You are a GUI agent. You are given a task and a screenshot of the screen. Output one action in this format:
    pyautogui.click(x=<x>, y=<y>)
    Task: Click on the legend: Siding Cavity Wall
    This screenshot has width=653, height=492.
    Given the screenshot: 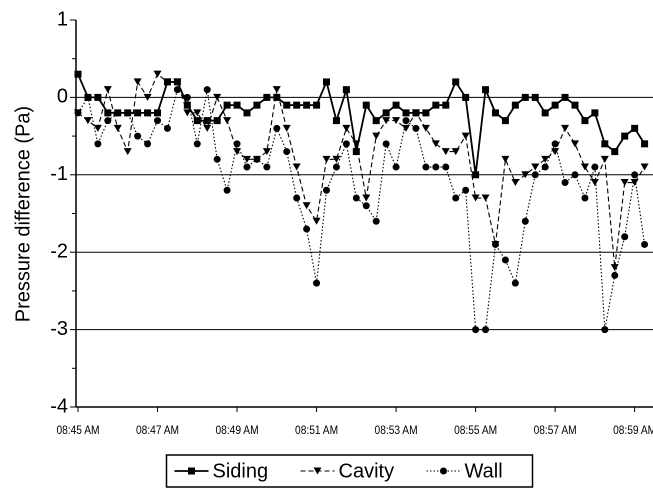 What is the action you would take?
    pyautogui.click(x=349, y=471)
    